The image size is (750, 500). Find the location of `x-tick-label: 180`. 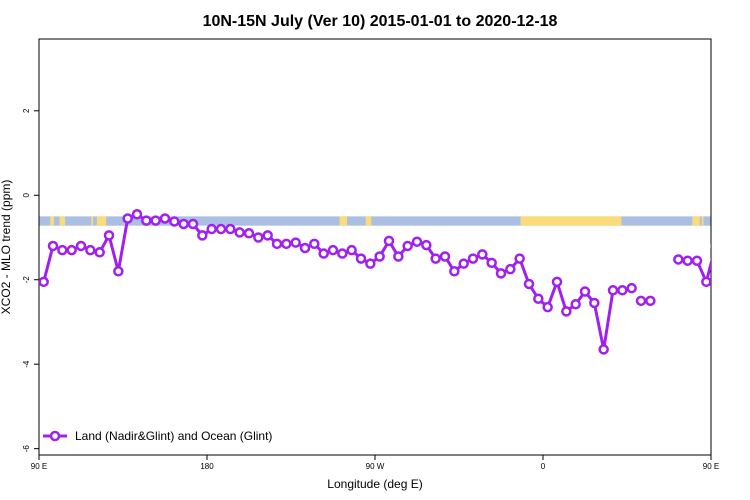

x-tick-label: 180 is located at coordinates (207, 466).